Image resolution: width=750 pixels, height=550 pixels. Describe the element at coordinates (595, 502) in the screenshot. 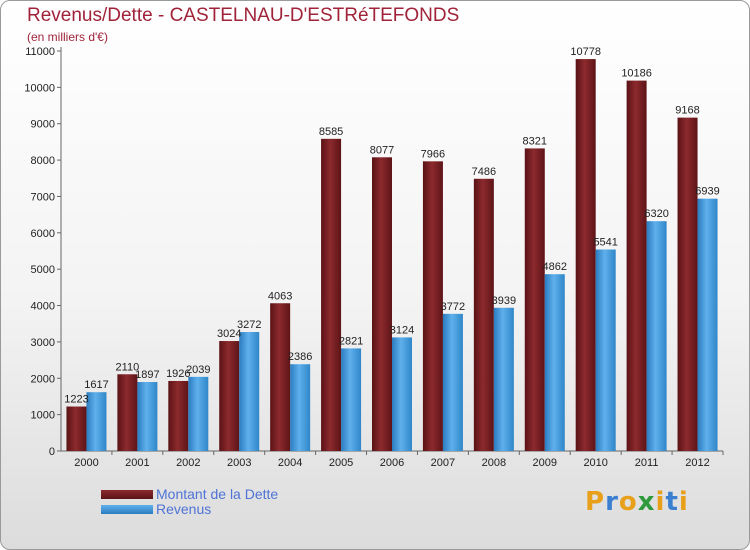

I see `logo-letter: P` at that location.